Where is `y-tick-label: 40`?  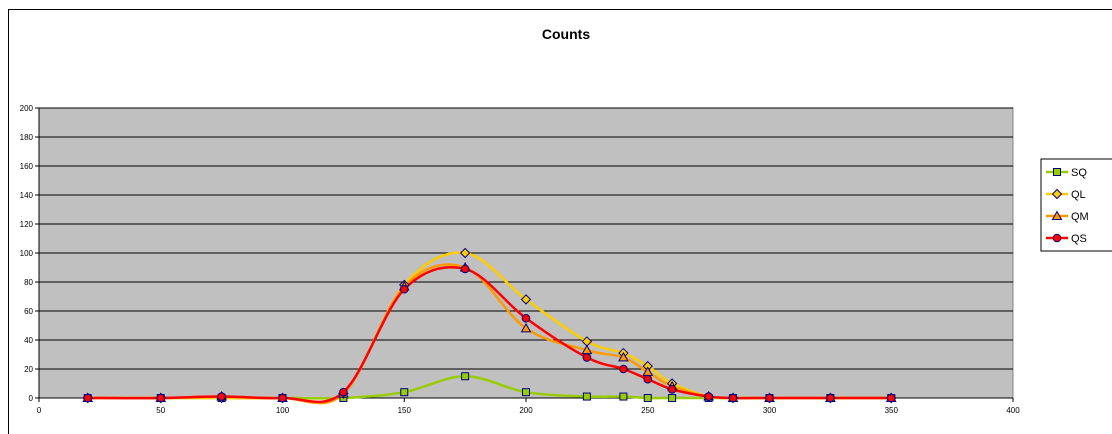
y-tick-label: 40 is located at coordinates (28, 340).